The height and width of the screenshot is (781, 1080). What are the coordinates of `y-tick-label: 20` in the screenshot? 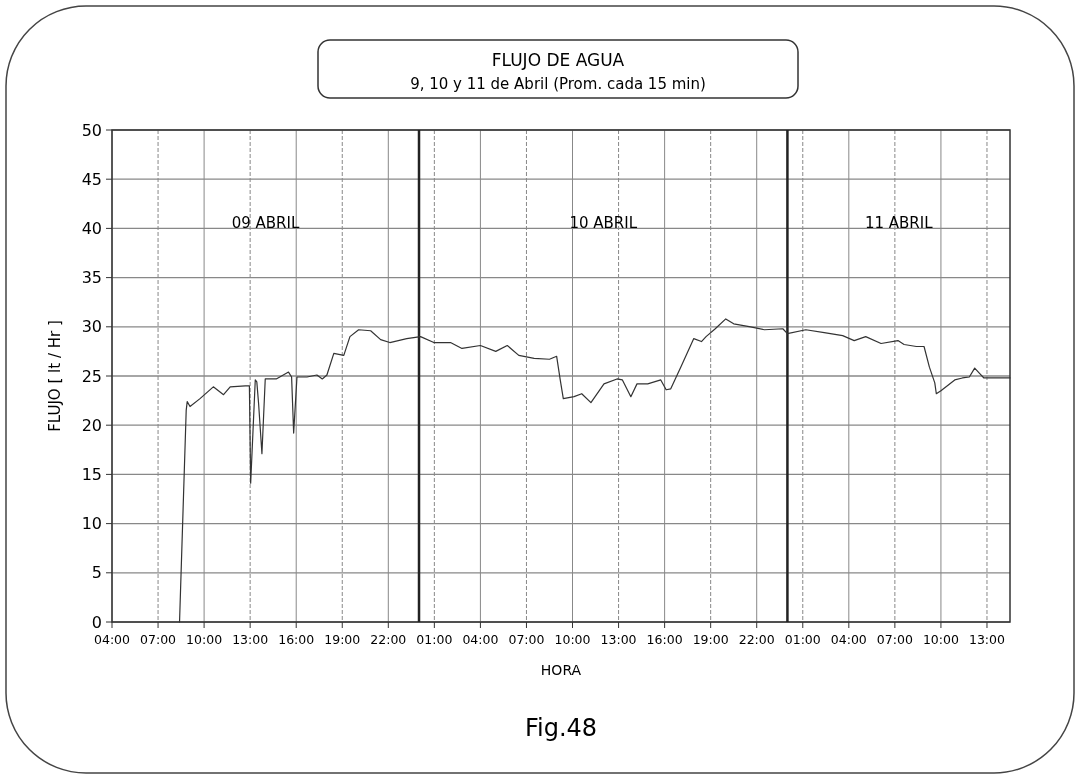 It's located at (91, 425).